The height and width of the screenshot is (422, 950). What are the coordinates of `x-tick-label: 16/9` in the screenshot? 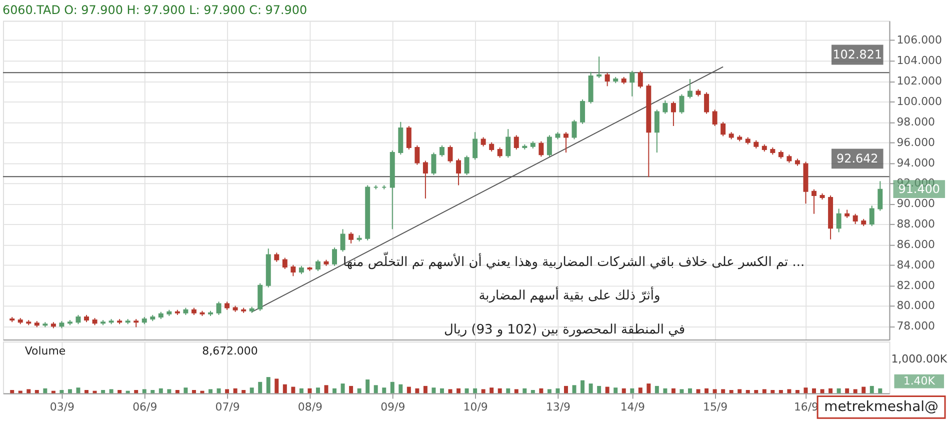 It's located at (806, 407).